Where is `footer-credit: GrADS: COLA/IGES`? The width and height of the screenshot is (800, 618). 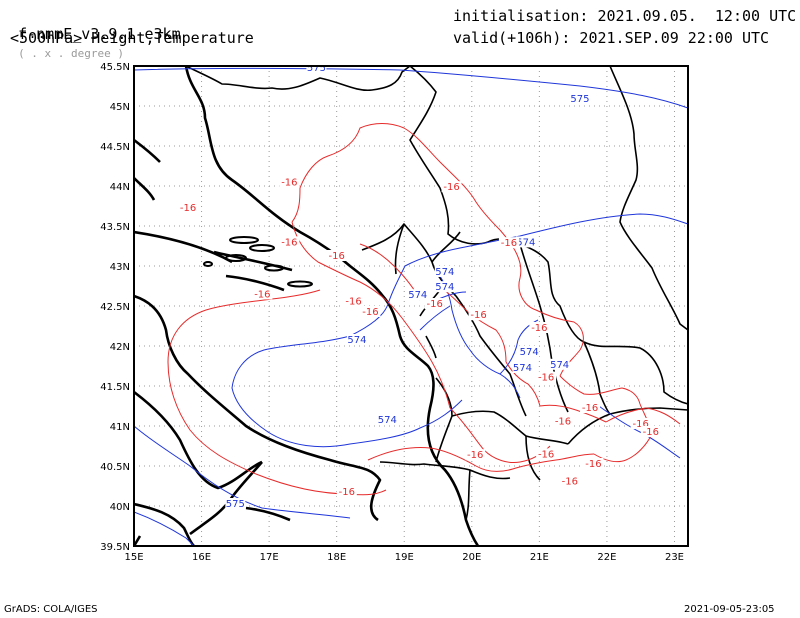
footer-credit: GrADS: COLA/IGES is located at coordinates (51, 609).